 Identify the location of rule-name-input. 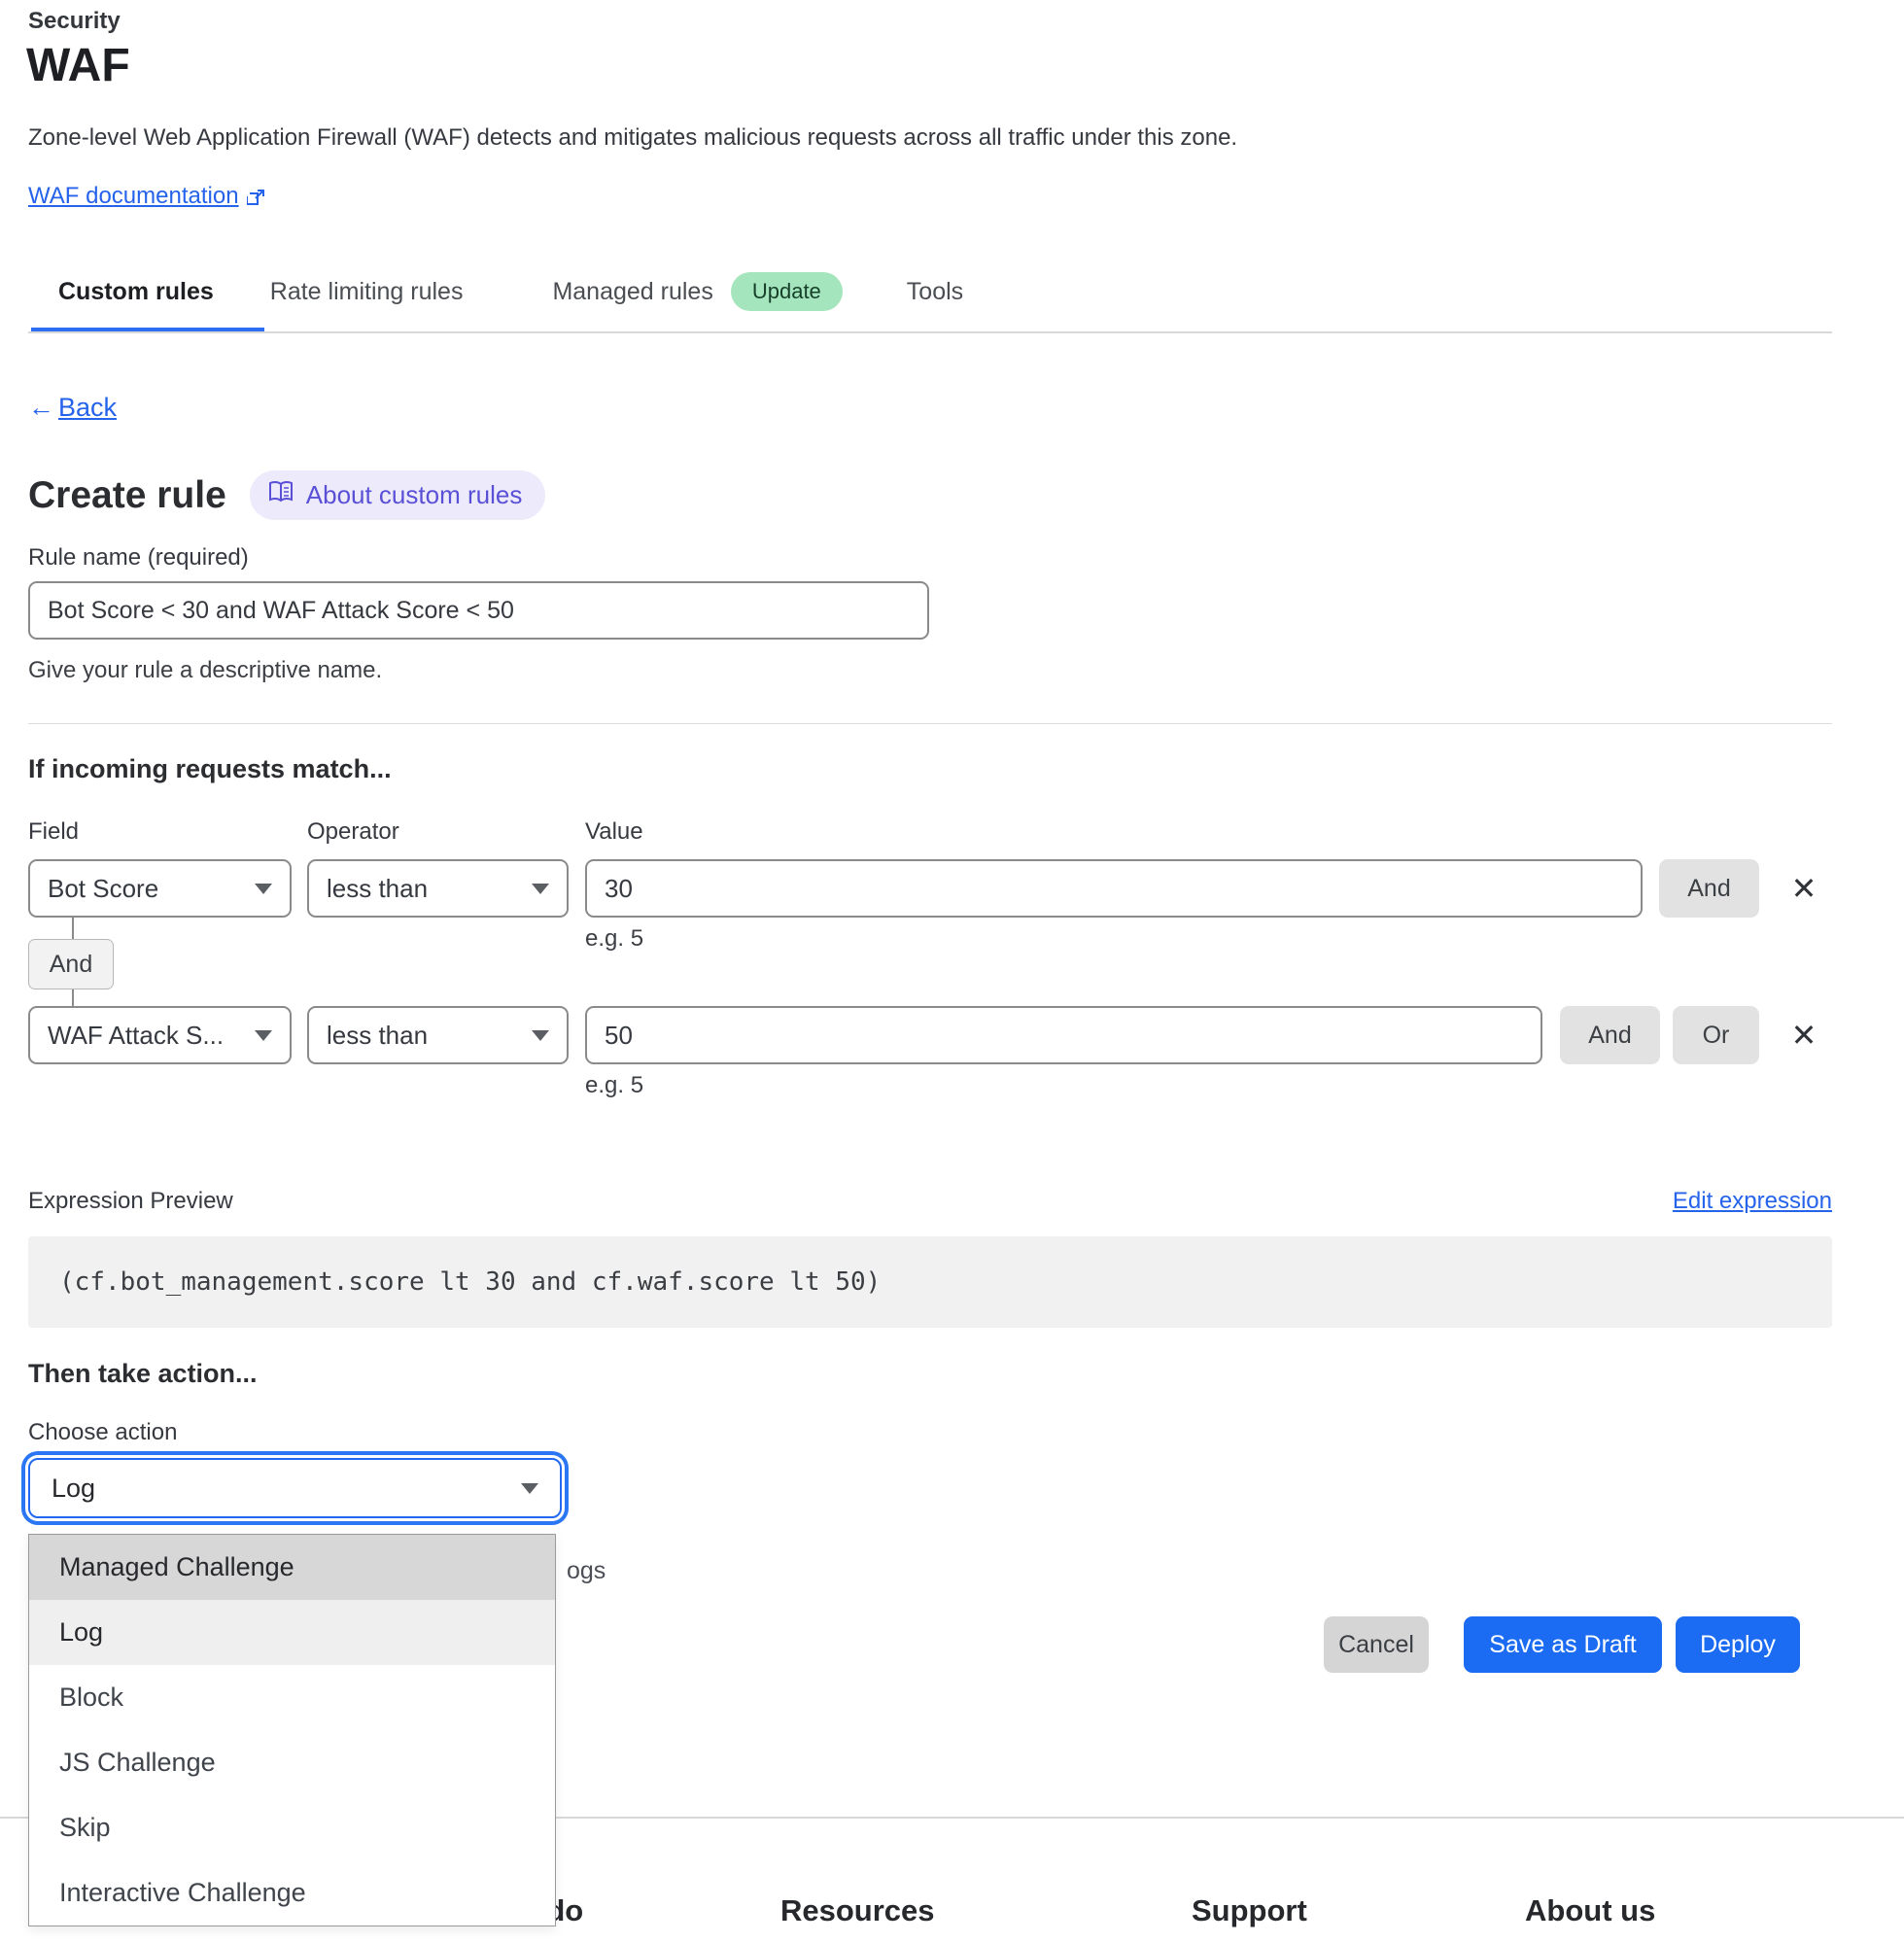
(478, 610).